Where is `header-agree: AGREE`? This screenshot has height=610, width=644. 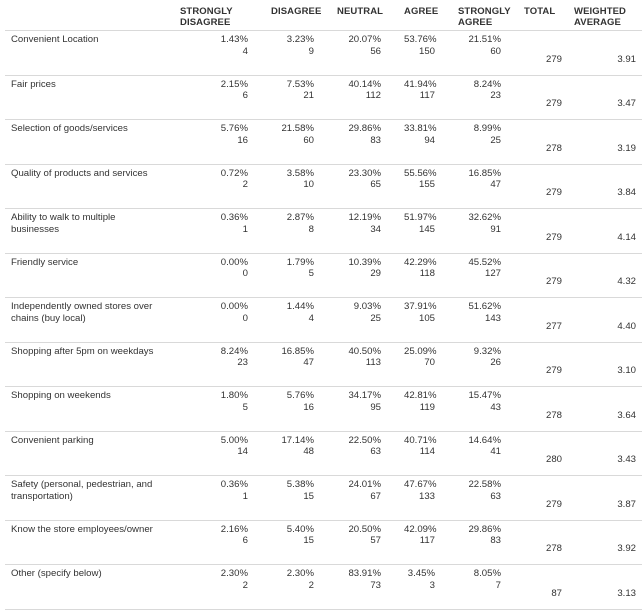 header-agree: AGREE is located at coordinates (421, 11).